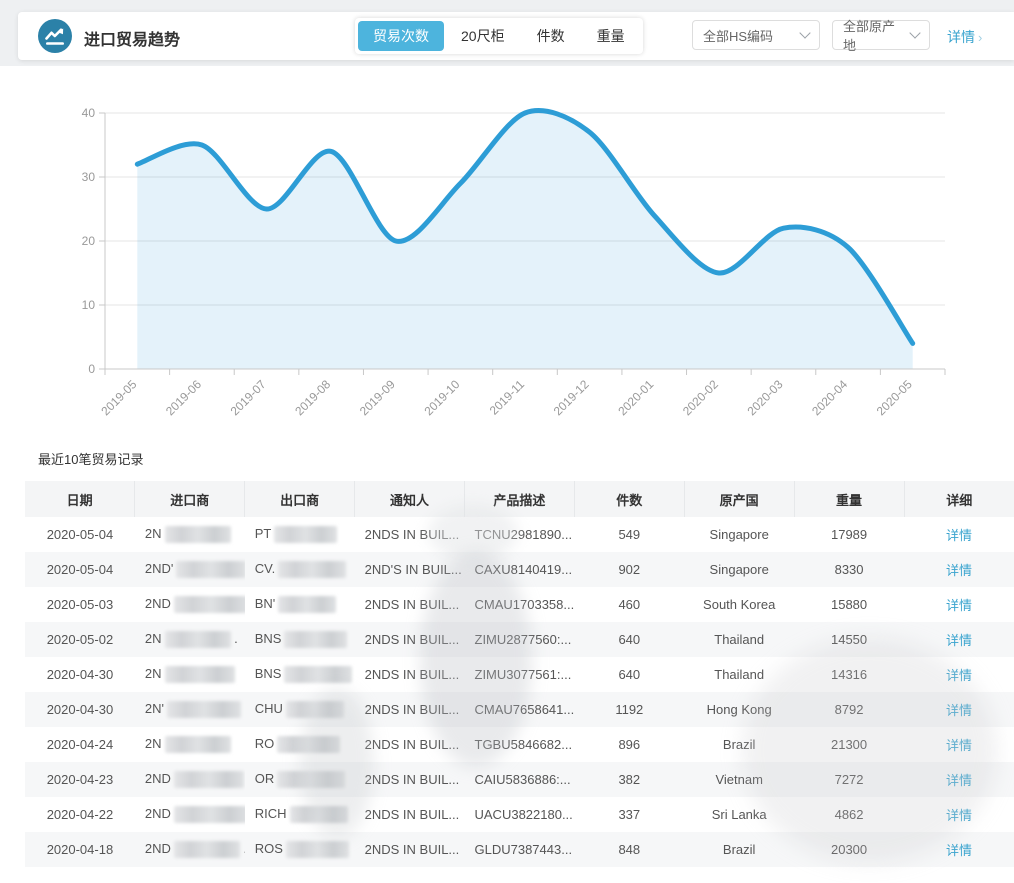 The height and width of the screenshot is (883, 1014). What do you see at coordinates (268, 673) in the screenshot?
I see `exporter-prefix: BNS` at bounding box center [268, 673].